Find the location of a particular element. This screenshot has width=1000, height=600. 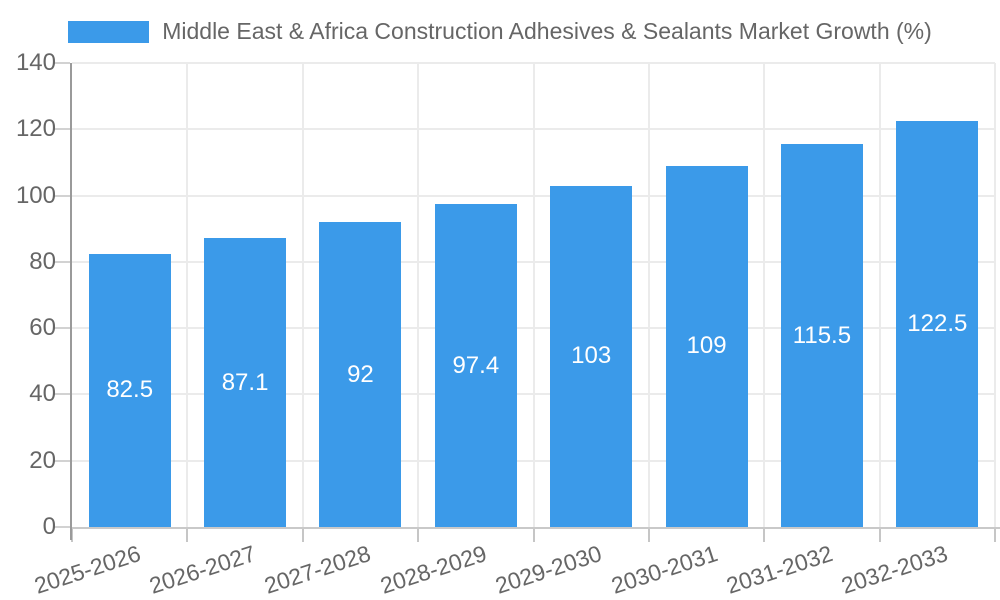

bar: 97.4 is located at coordinates (475, 365).